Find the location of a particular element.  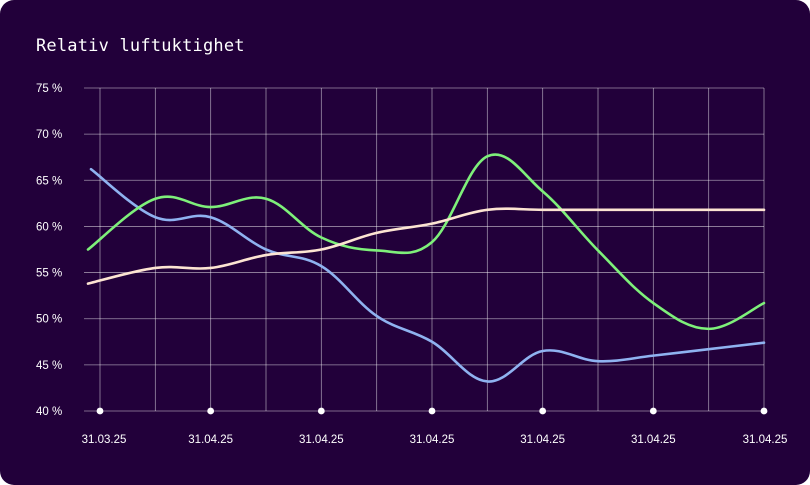

y-tick-label: 65 % is located at coordinates (49, 181).